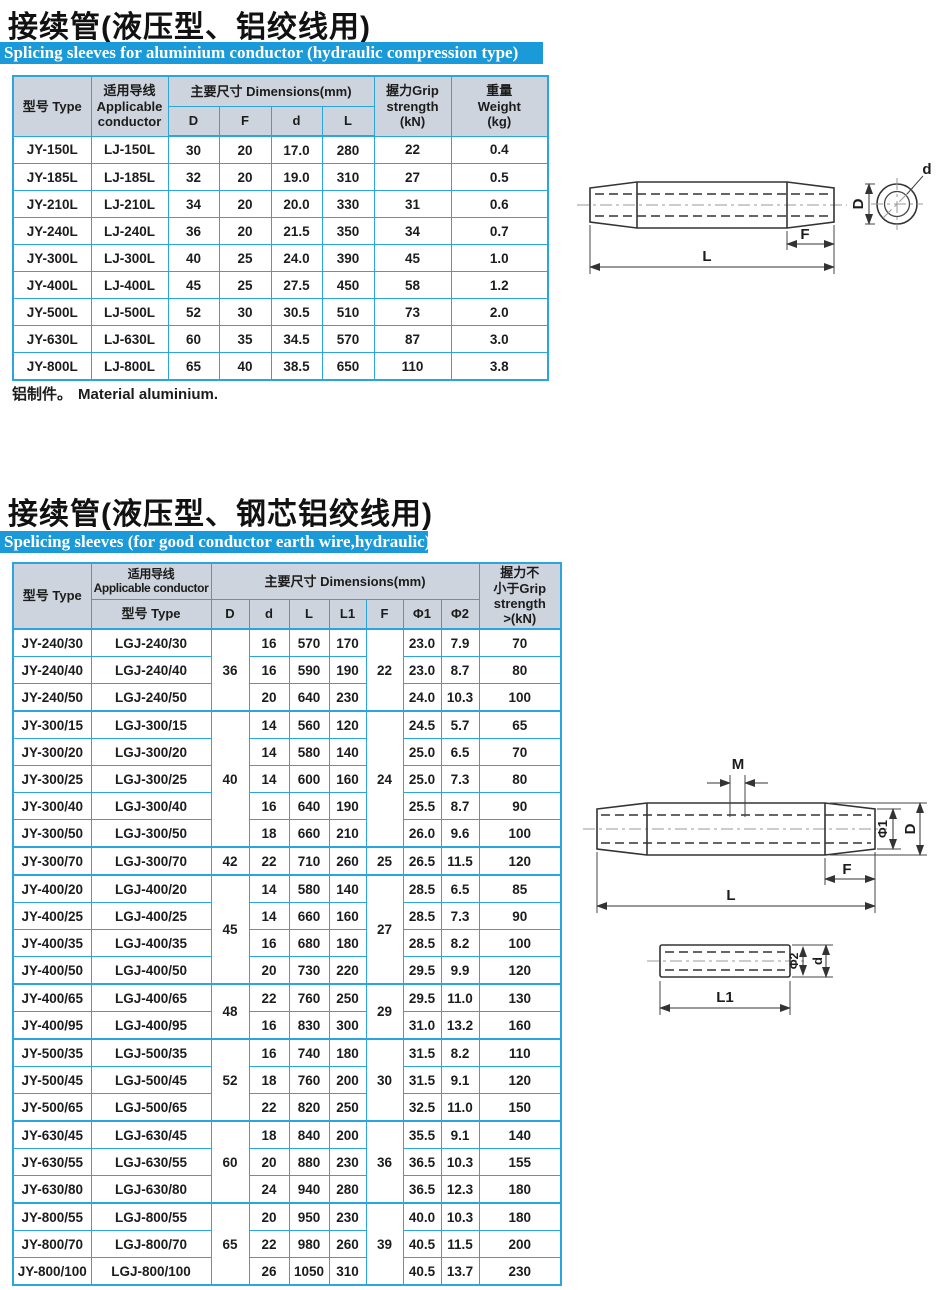 Image resolution: width=950 pixels, height=1290 pixels. Describe the element at coordinates (422, 806) in the screenshot. I see `table-cell: 25.5` at that location.